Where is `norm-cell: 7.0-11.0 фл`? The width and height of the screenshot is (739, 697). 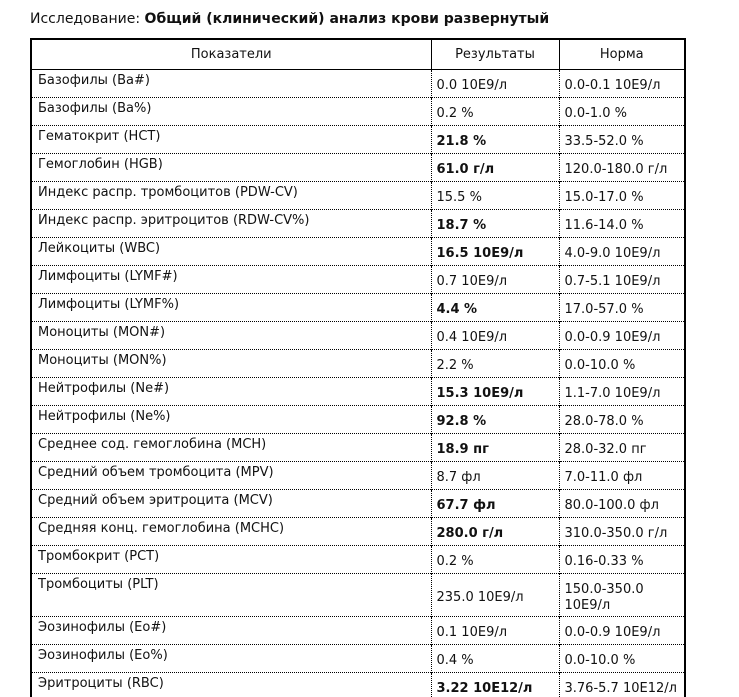
norm-cell: 7.0-11.0 фл is located at coordinates (621, 474).